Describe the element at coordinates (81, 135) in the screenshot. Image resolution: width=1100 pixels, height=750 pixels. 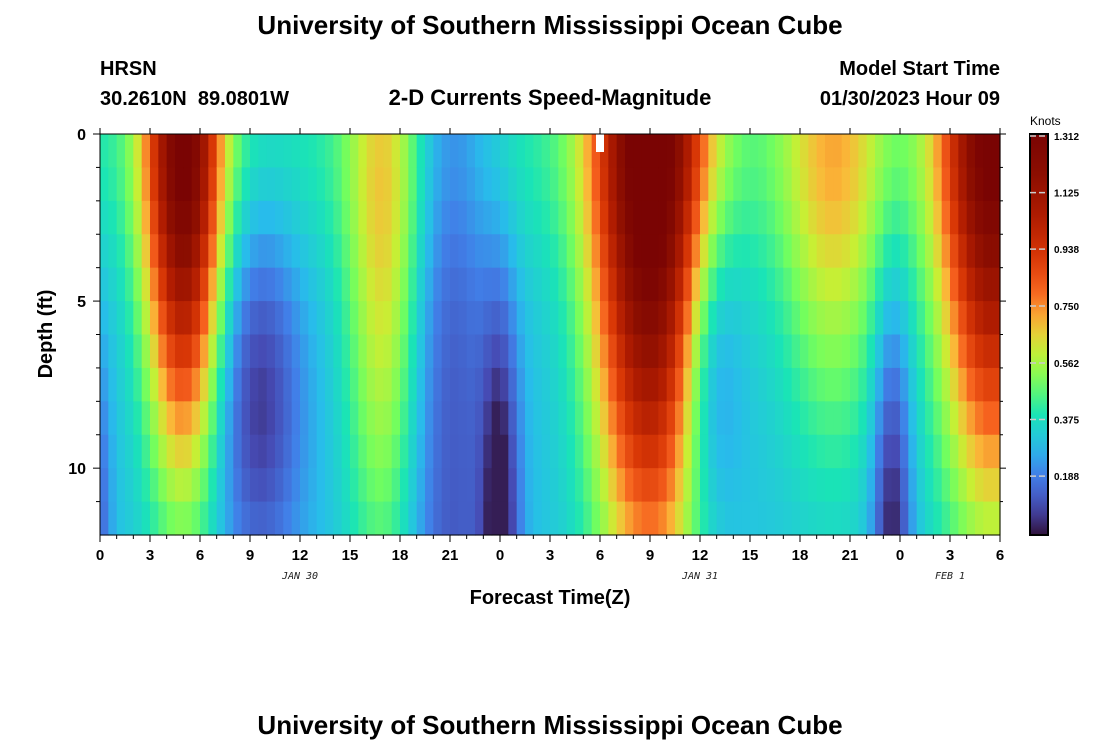
I see `y-tick-label: 0` at that location.